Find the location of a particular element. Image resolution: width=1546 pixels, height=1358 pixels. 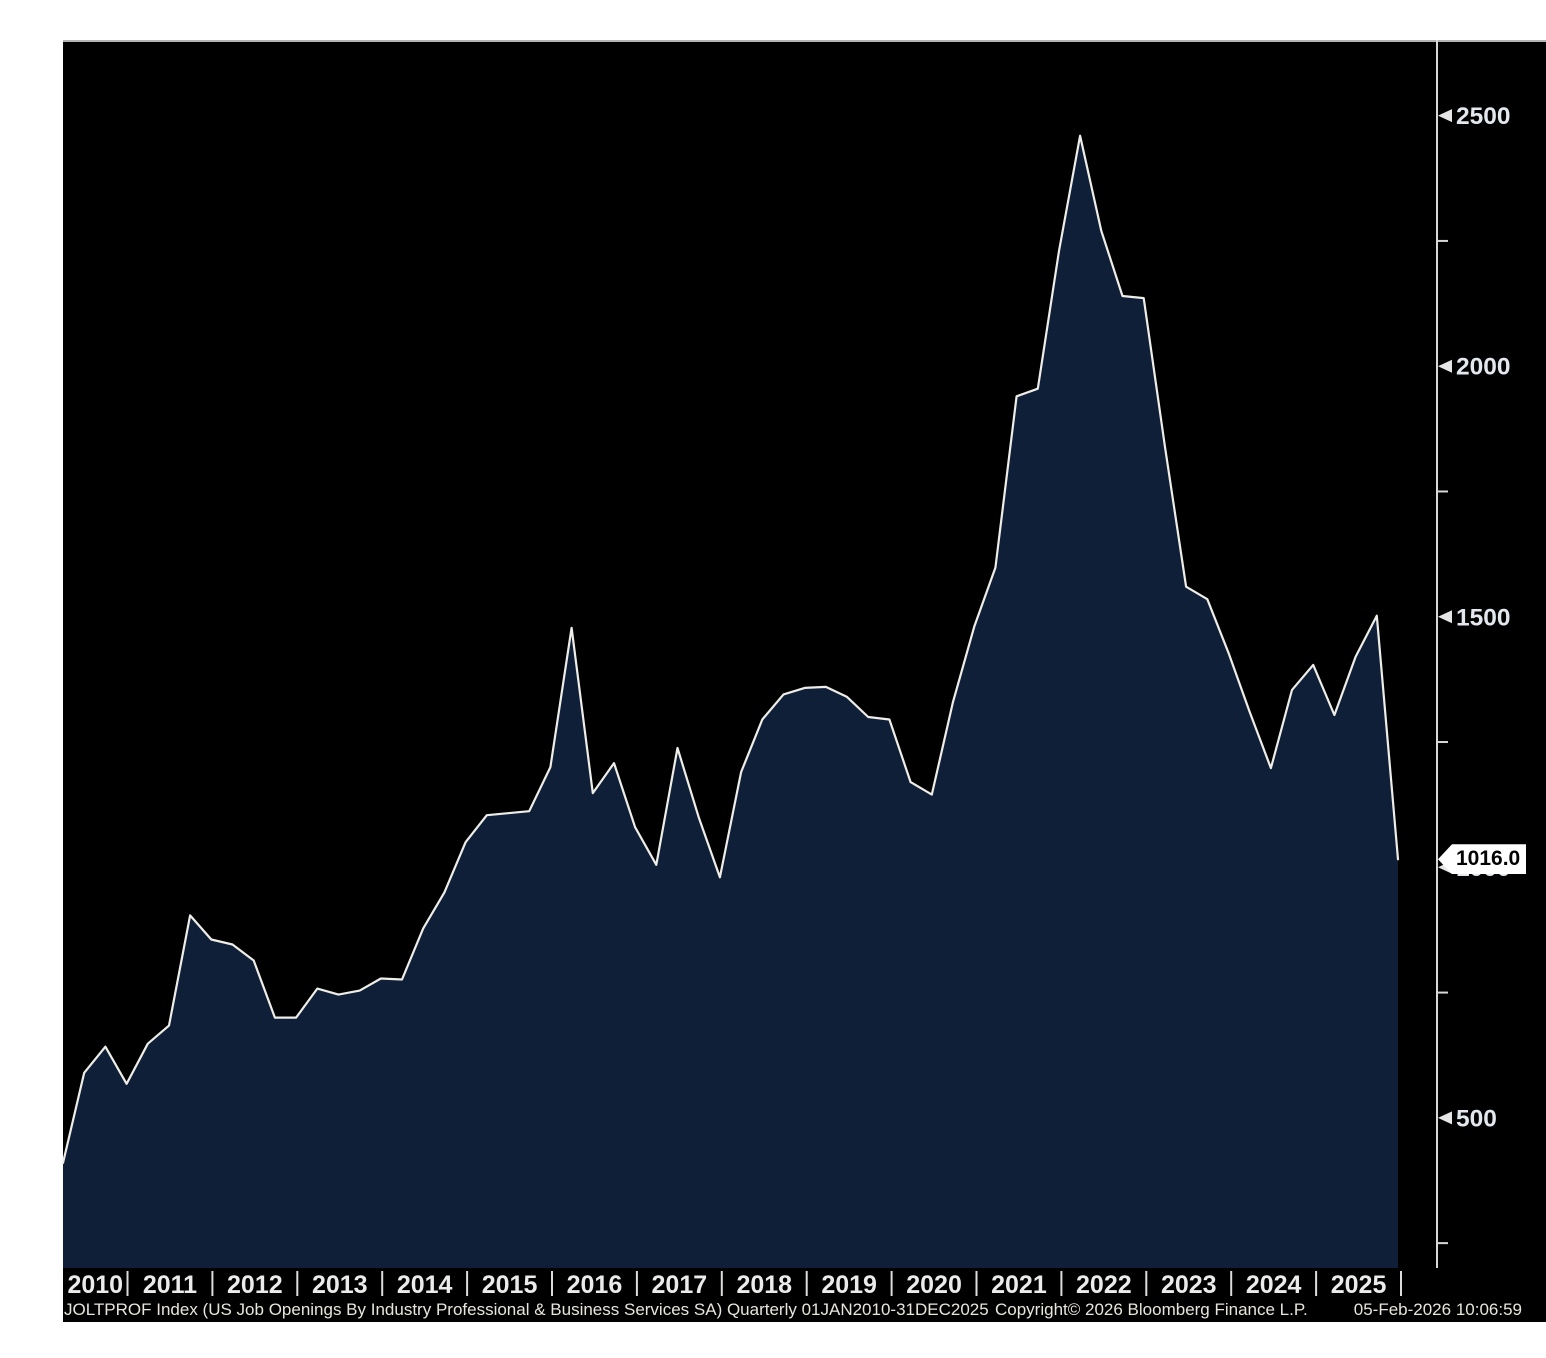

last-value-badge: 1016.0 is located at coordinates (1482, 859).